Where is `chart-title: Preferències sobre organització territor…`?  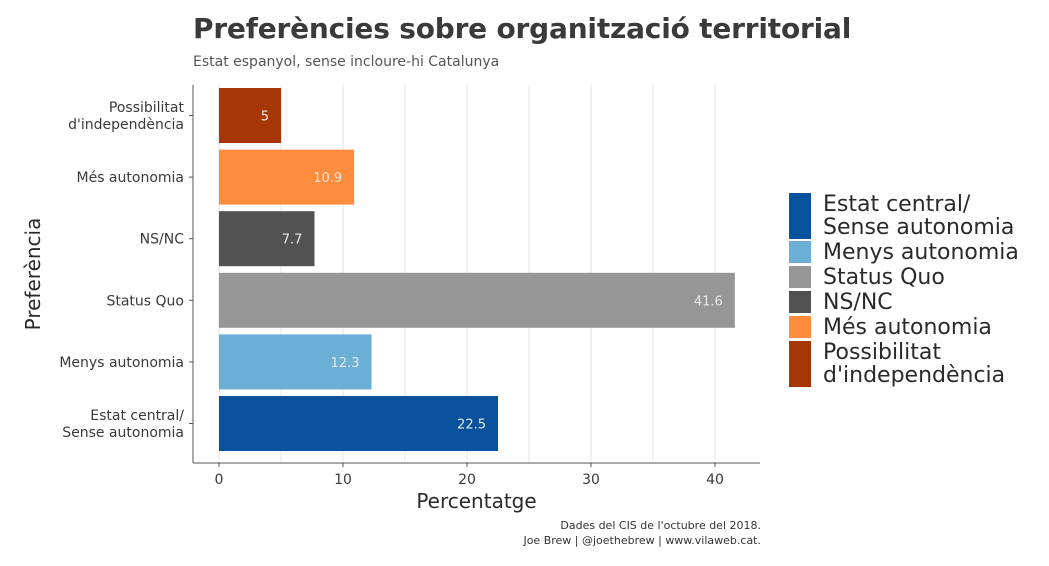 chart-title: Preferències sobre organització territor… is located at coordinates (522, 28).